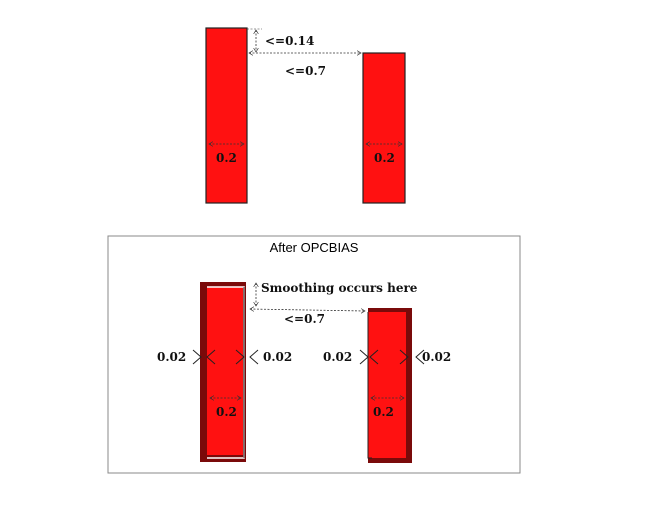  Describe the element at coordinates (305, 115) in the screenshot. I see `top-diagram: <=0.14 <=0.7 0.2 0.2` at that location.